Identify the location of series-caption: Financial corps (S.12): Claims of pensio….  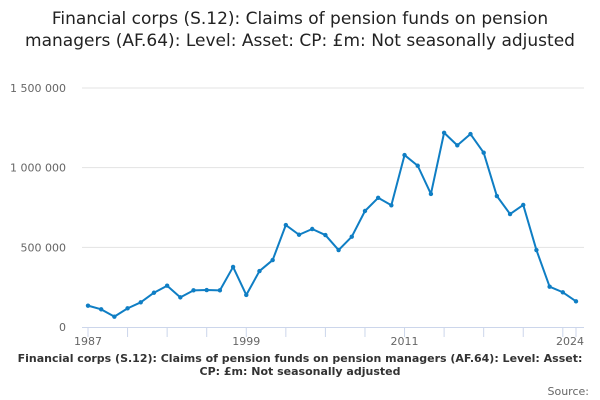
(300, 365).